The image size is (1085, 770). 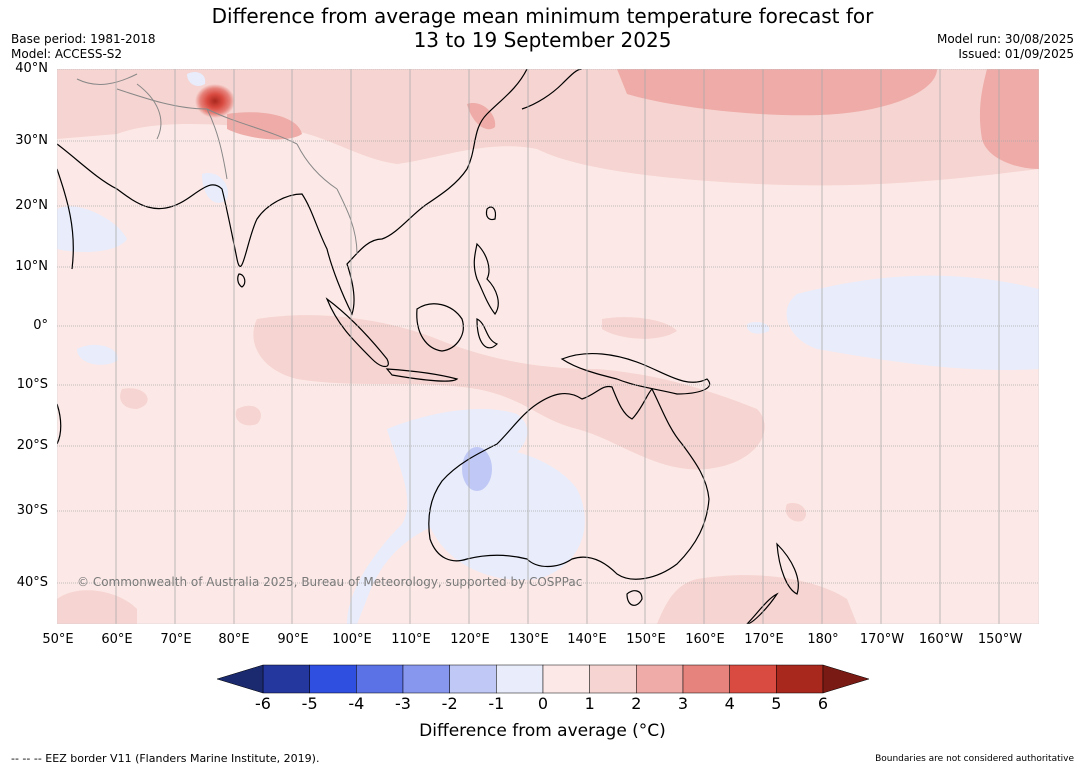 What do you see at coordinates (496, 703) in the screenshot?
I see `colorbar-tick-label: -1` at bounding box center [496, 703].